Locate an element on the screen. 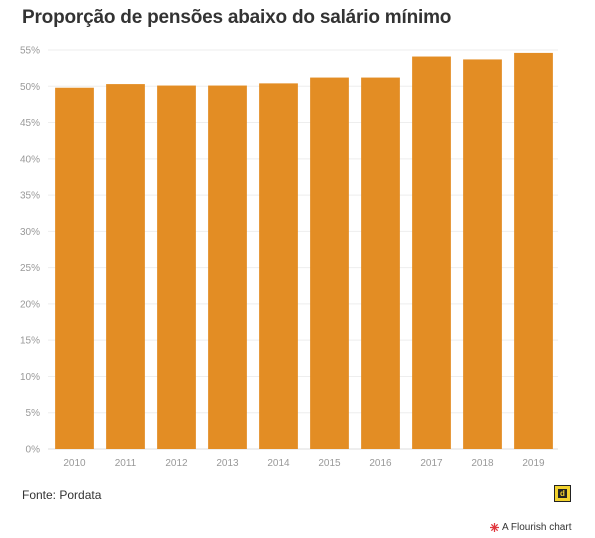 The image size is (595, 538). x-axis-ticks: 2010 2011 2012 2013 2014 2015 2016 2017 2018 2019 is located at coordinates (304, 463).